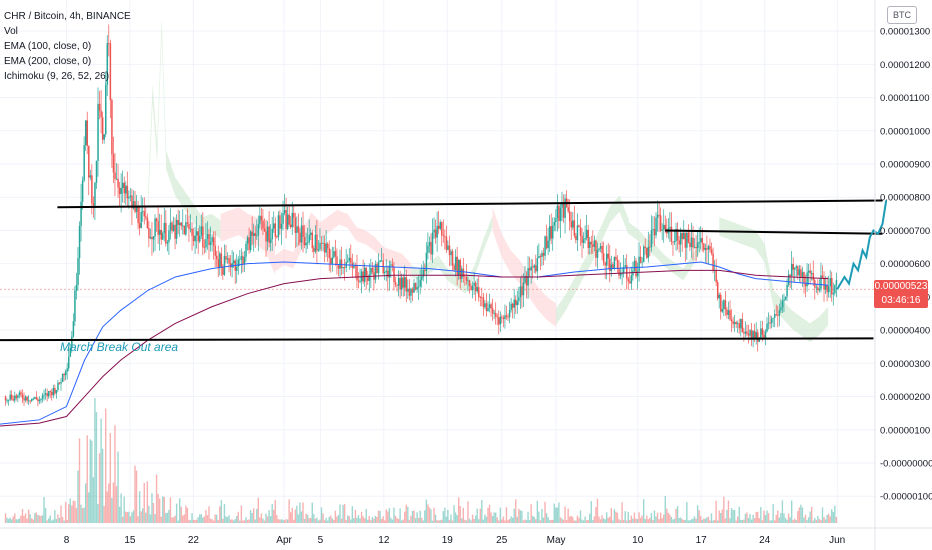  Describe the element at coordinates (11, 31) in the screenshot. I see `legend-volume: Vol` at that location.